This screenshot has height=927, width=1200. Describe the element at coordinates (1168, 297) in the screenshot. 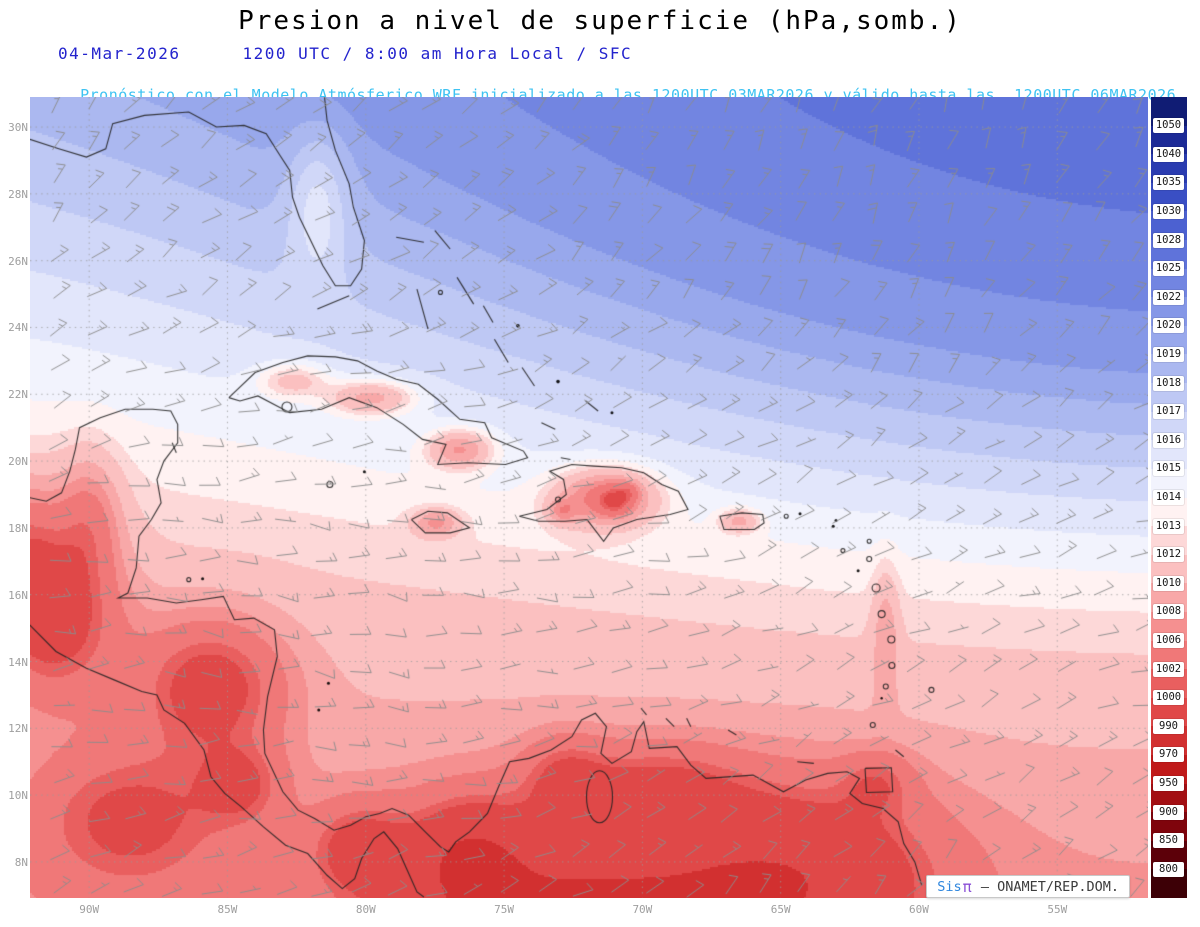

I see `colorbar-tick-label: 1022` at that location.